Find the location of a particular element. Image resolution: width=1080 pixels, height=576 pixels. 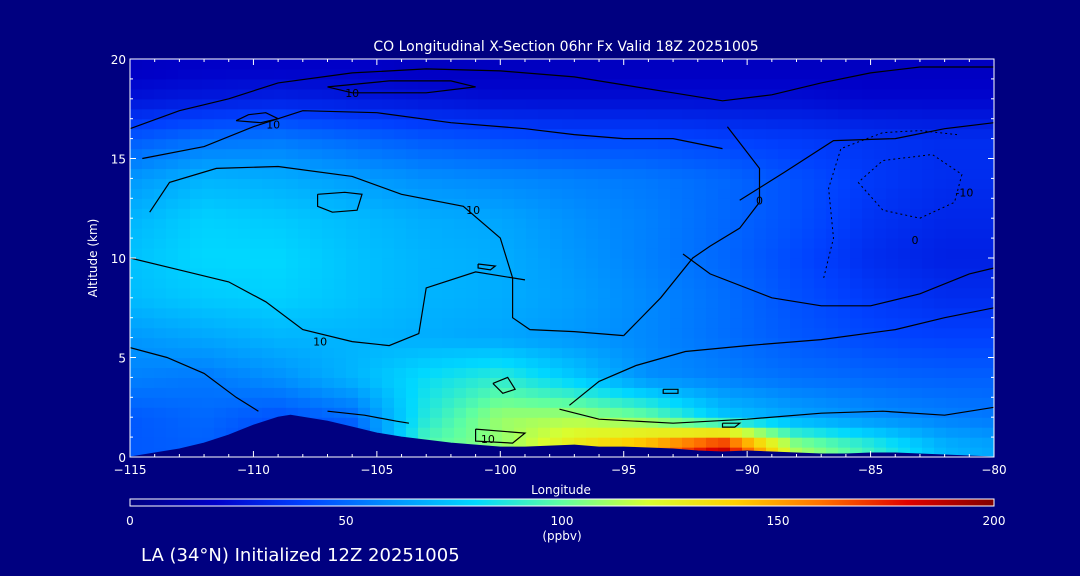

contour-line is located at coordinates (368, 417).